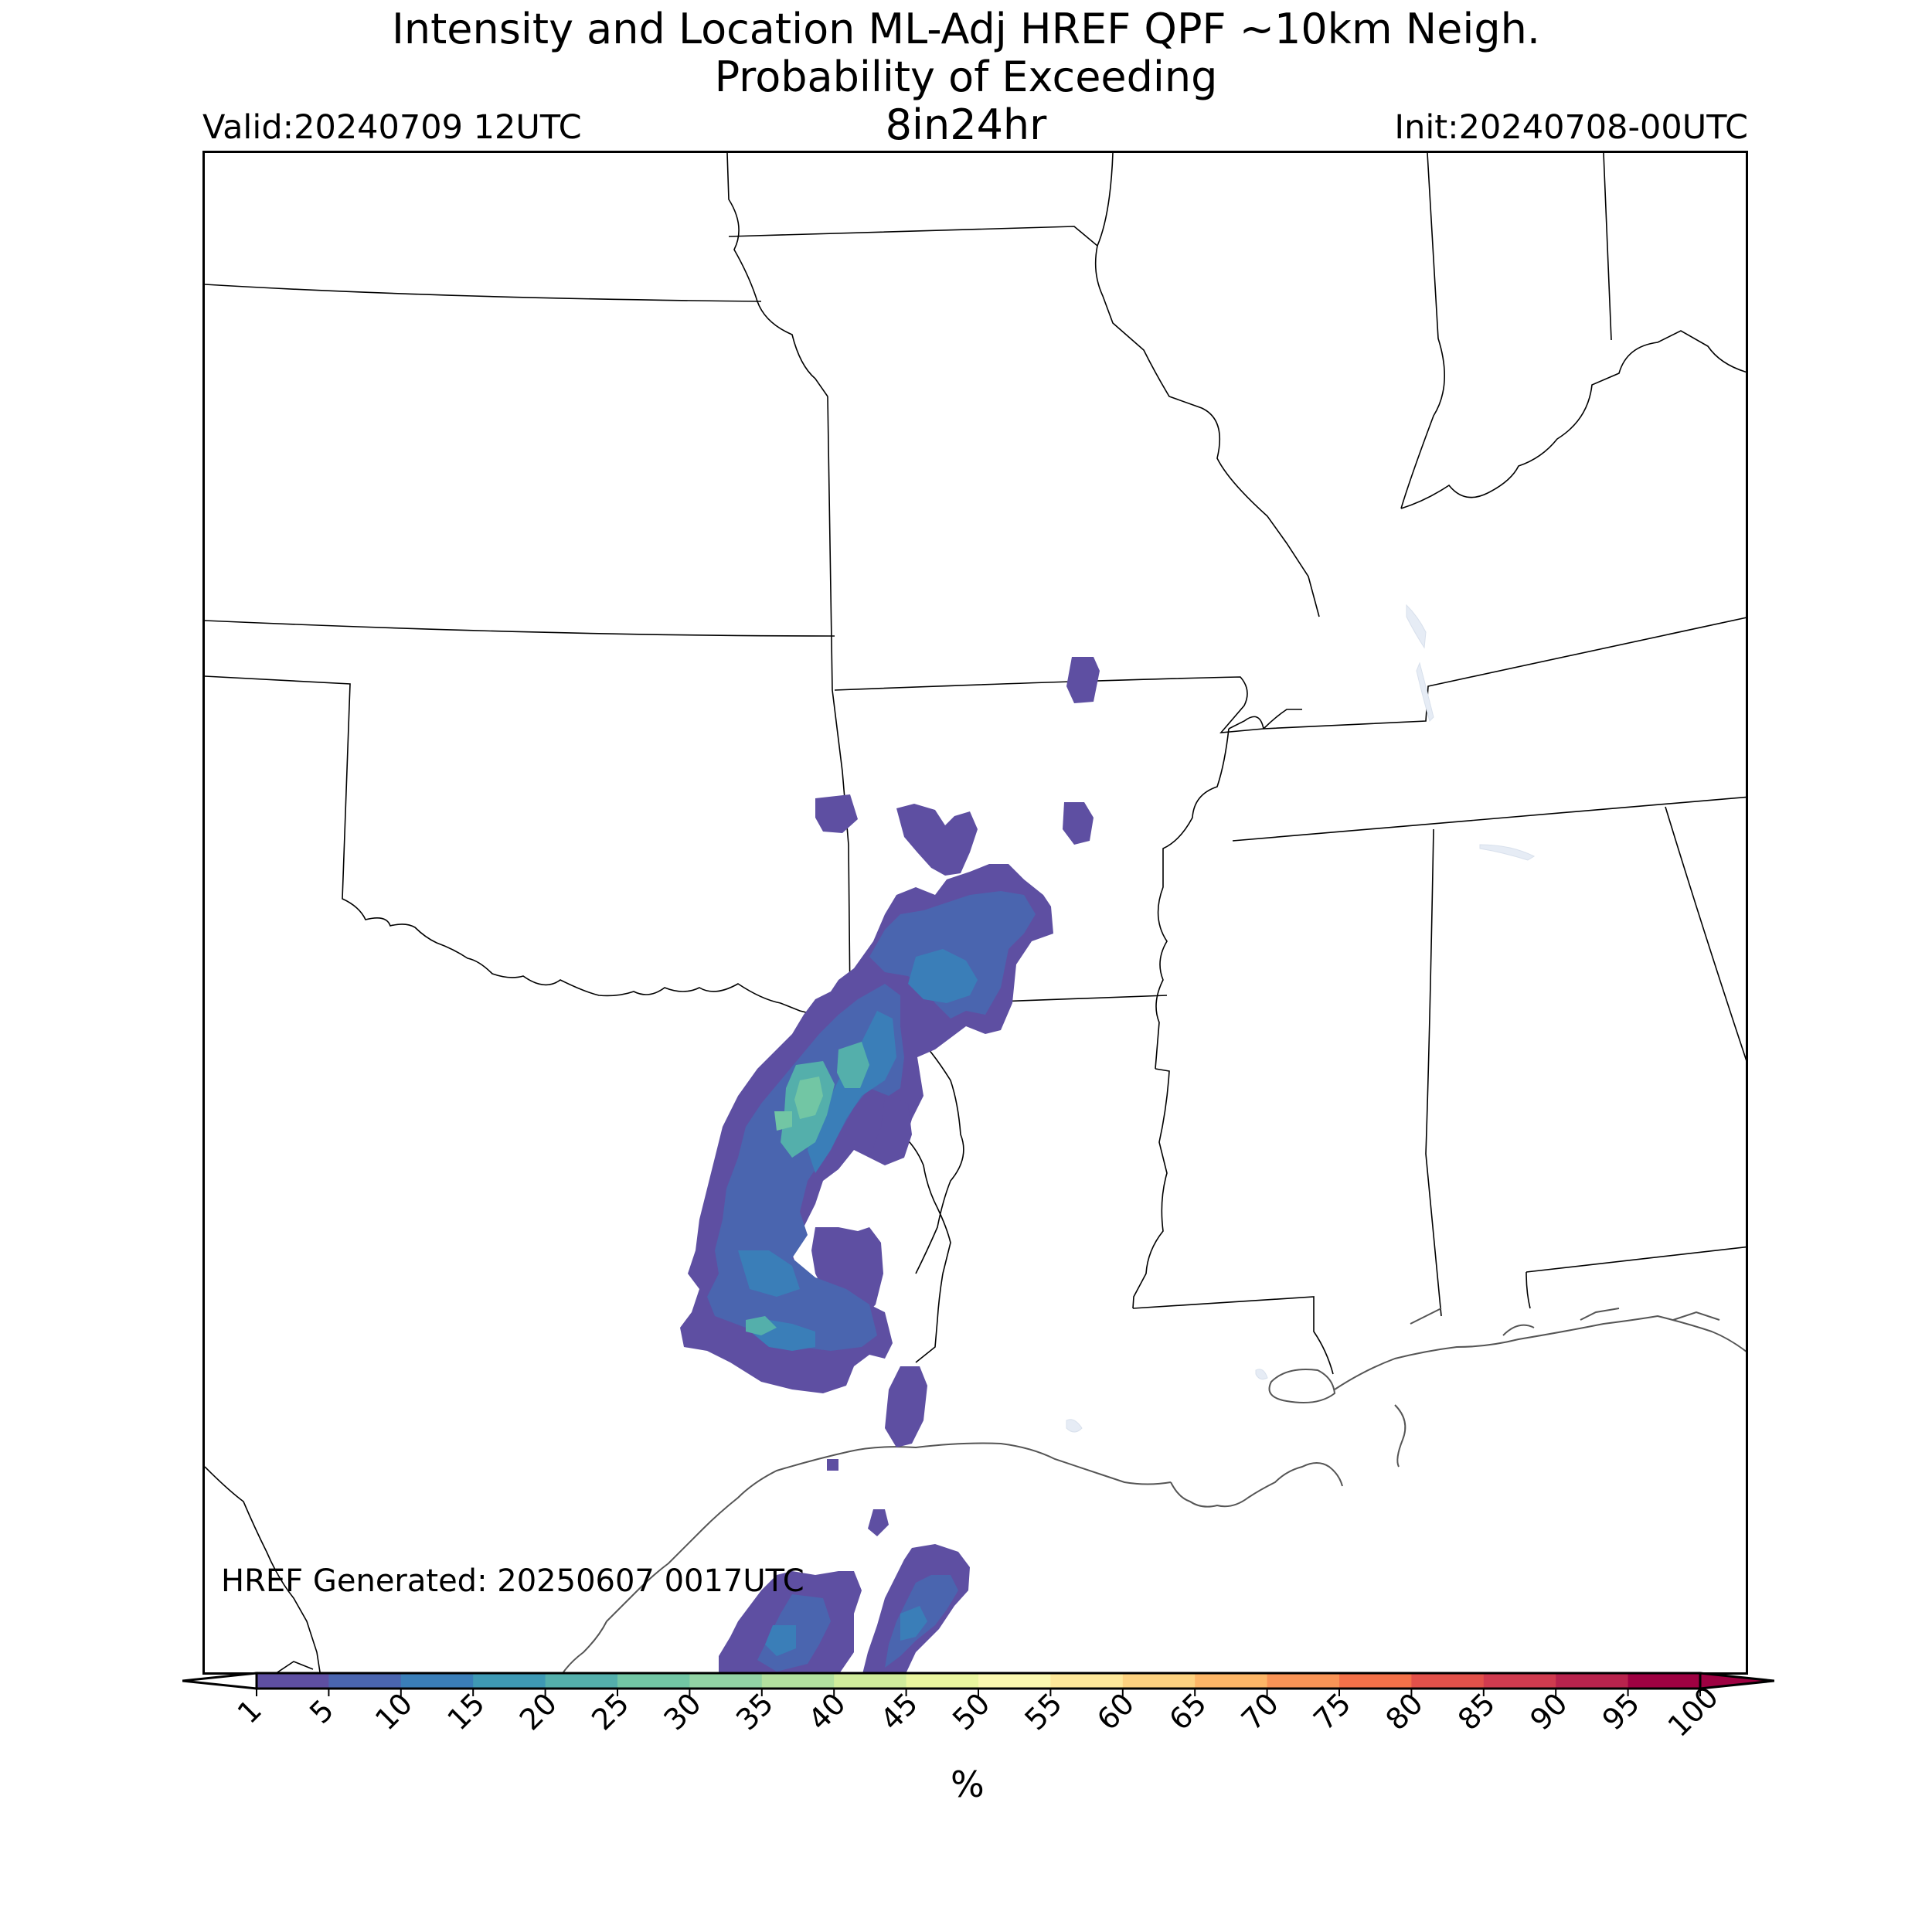 The height and width of the screenshot is (1932, 1932). What do you see at coordinates (394, 1711) in the screenshot?
I see `colorbar-tick-label: 10` at bounding box center [394, 1711].